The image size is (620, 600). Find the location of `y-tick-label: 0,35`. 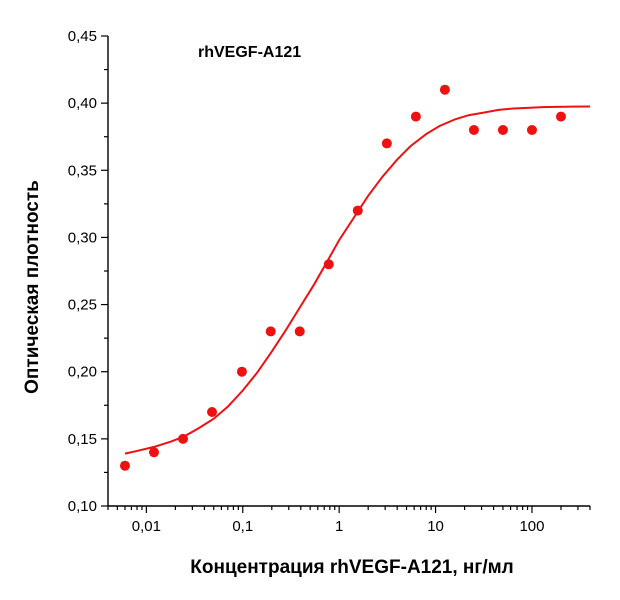

y-tick-label: 0,35 is located at coordinates (82, 170).